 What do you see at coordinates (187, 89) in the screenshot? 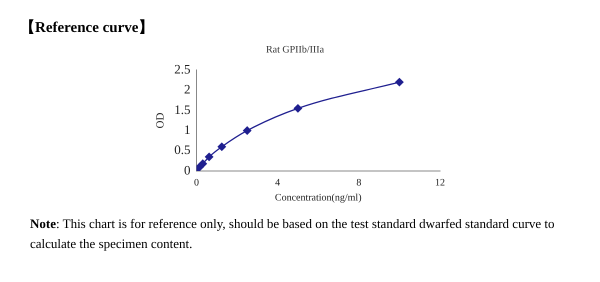
I see `y-tick-label: 2` at bounding box center [187, 89].